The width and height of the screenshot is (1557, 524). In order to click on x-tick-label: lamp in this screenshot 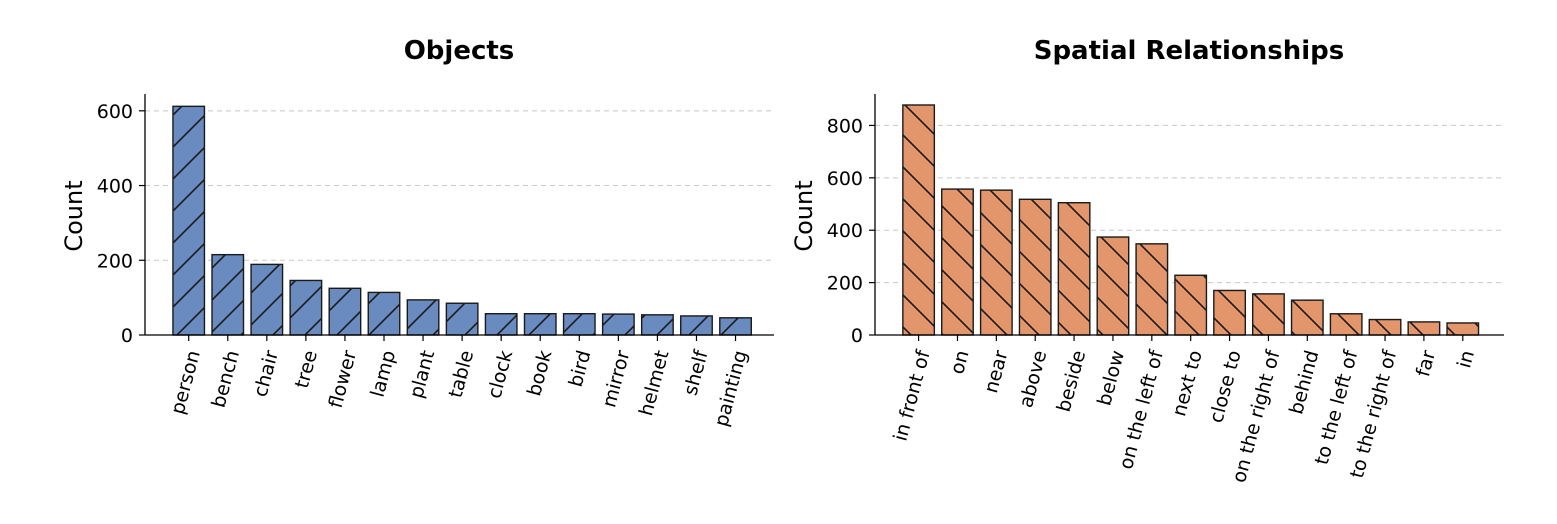, I will do `click(384, 374)`.